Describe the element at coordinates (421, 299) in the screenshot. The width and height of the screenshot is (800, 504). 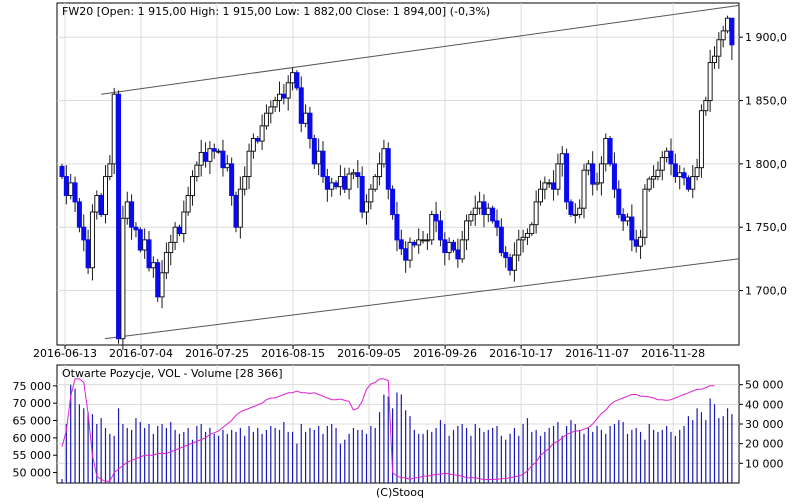
I see `trend-line-lower` at that location.